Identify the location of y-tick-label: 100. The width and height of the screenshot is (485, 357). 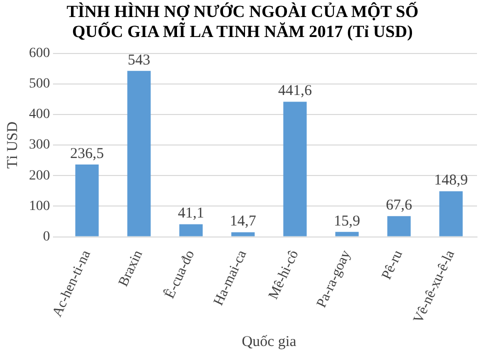
(39, 206).